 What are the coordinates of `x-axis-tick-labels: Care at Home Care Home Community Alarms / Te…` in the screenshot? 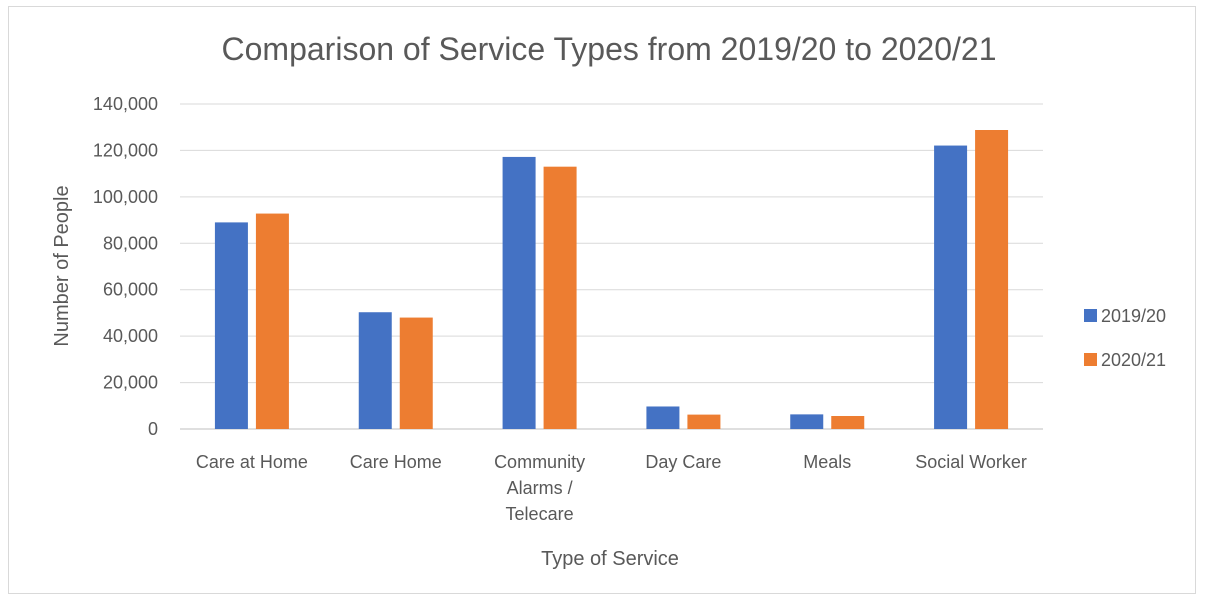 It's located at (611, 488).